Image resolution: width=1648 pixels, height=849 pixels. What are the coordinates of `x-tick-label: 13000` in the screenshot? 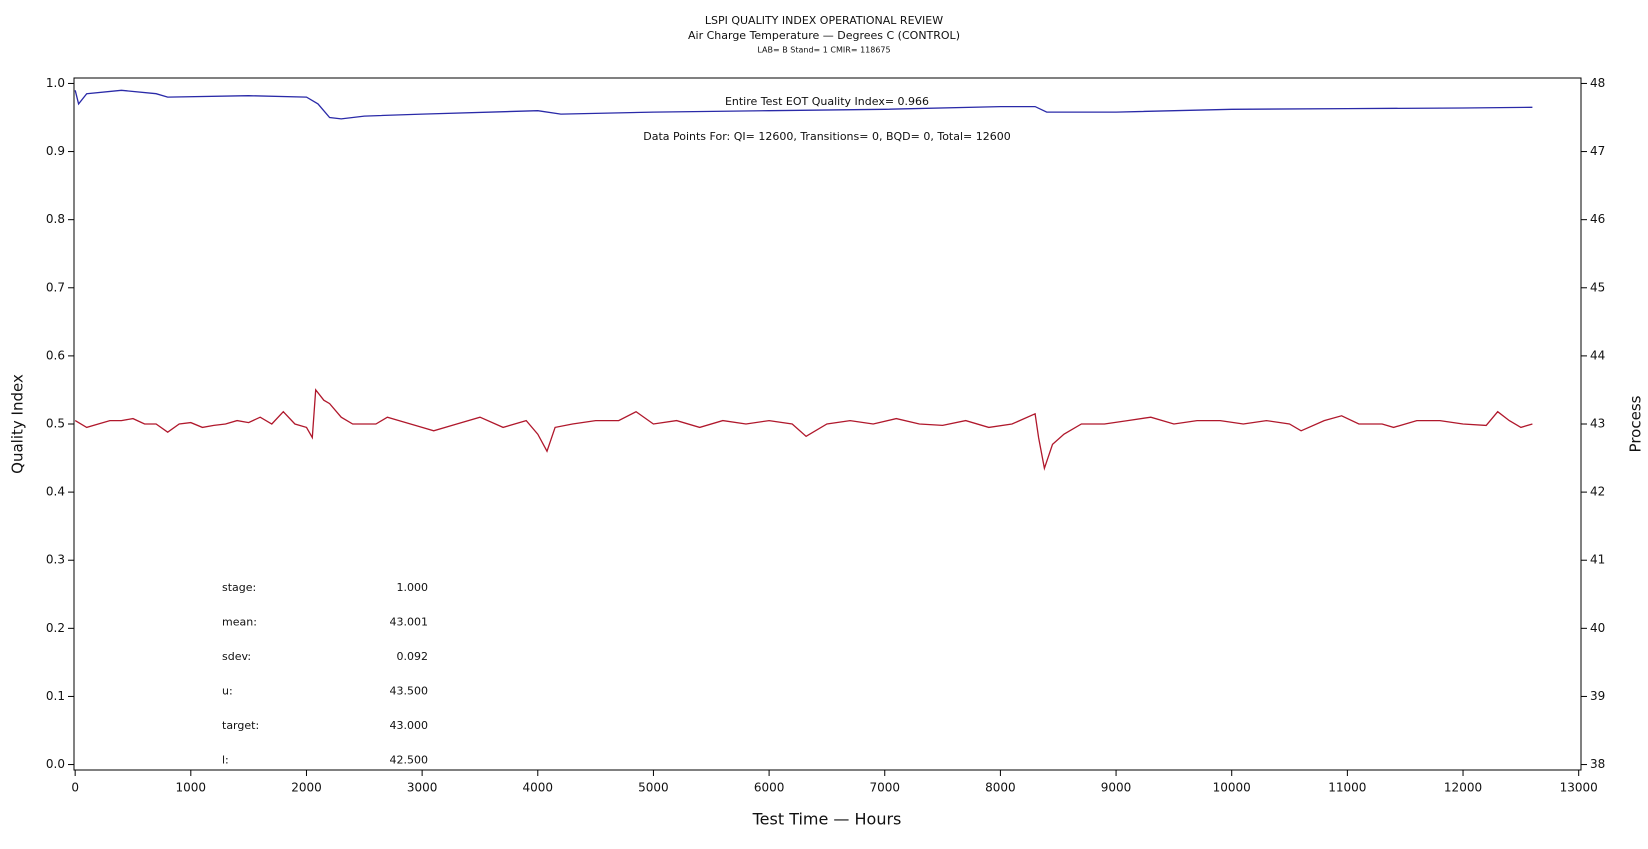 It's located at (1579, 788).